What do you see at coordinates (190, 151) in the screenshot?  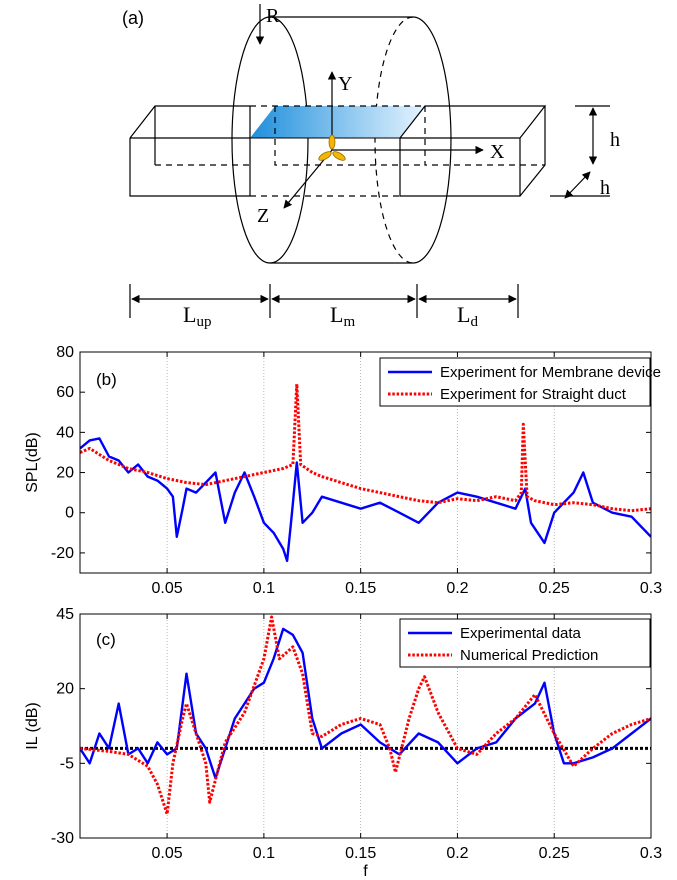 I see `upstream-duct` at bounding box center [190, 151].